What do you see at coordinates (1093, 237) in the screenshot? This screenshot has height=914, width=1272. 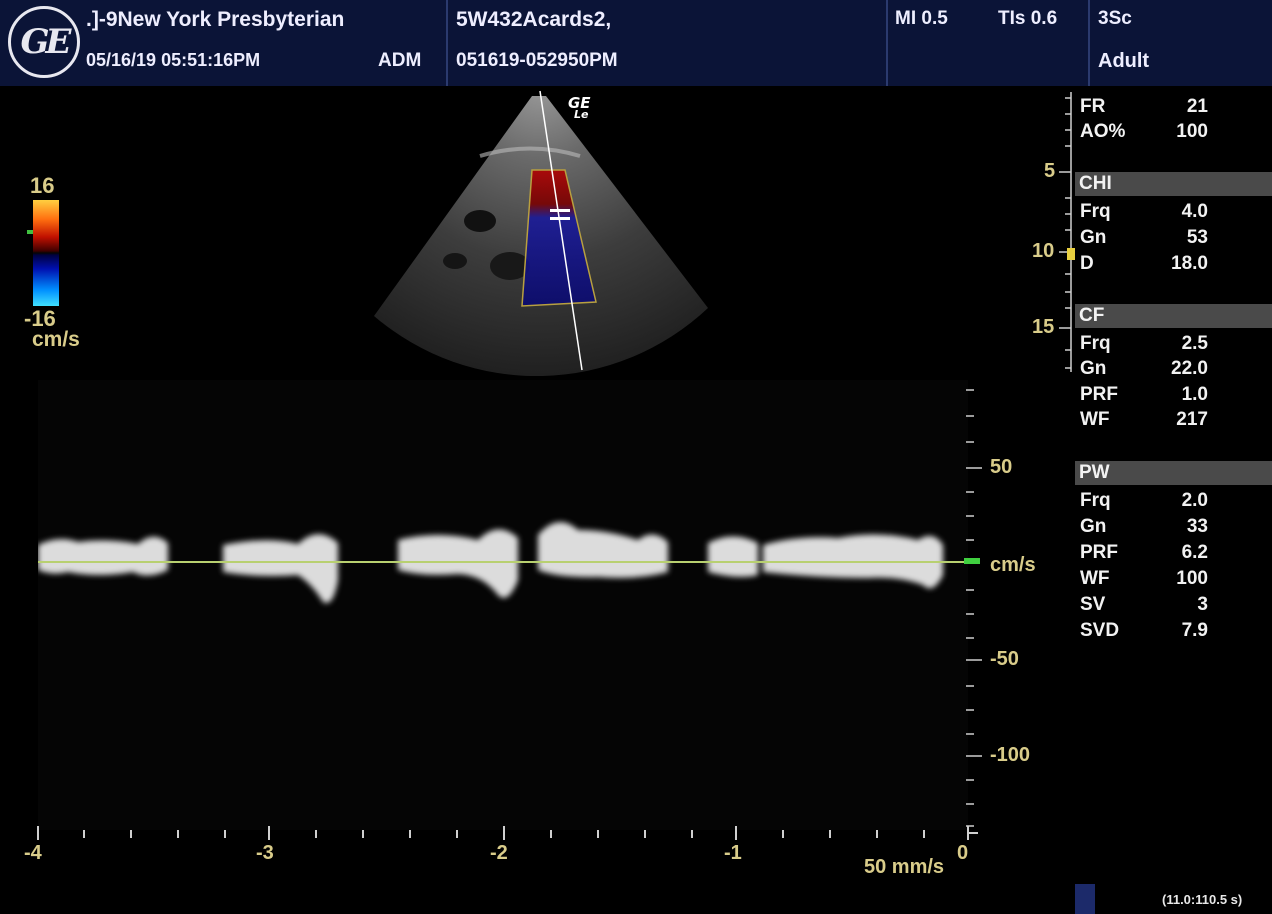 I see `chi-gn-label: Gn` at bounding box center [1093, 237].